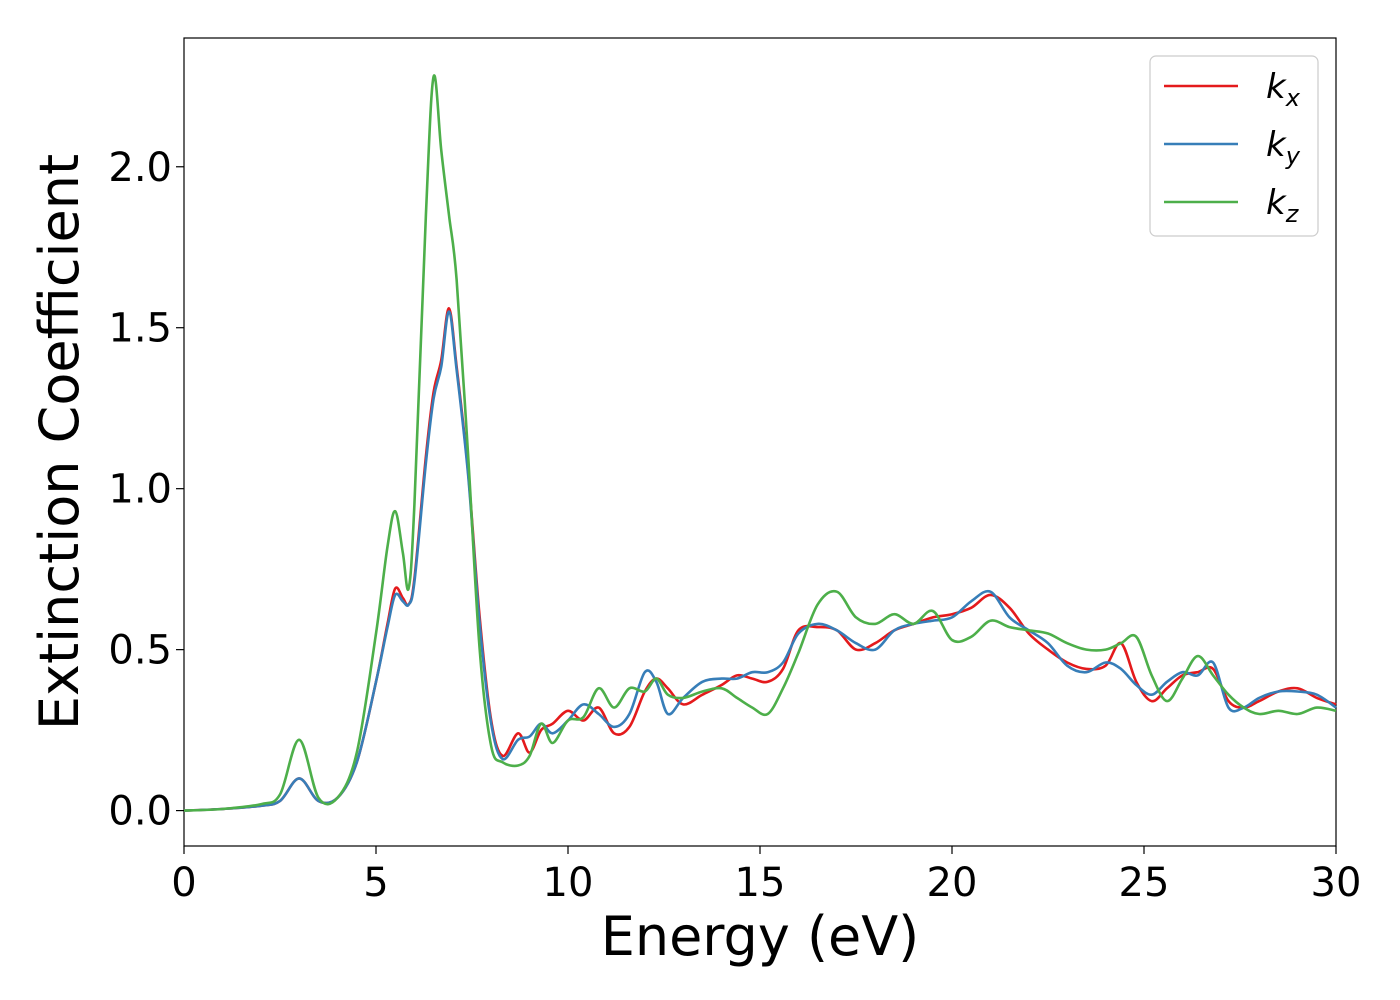 This screenshot has width=1400, height=1000. Describe the element at coordinates (952, 883) in the screenshot. I see `x-tick-label: 20` at that location.